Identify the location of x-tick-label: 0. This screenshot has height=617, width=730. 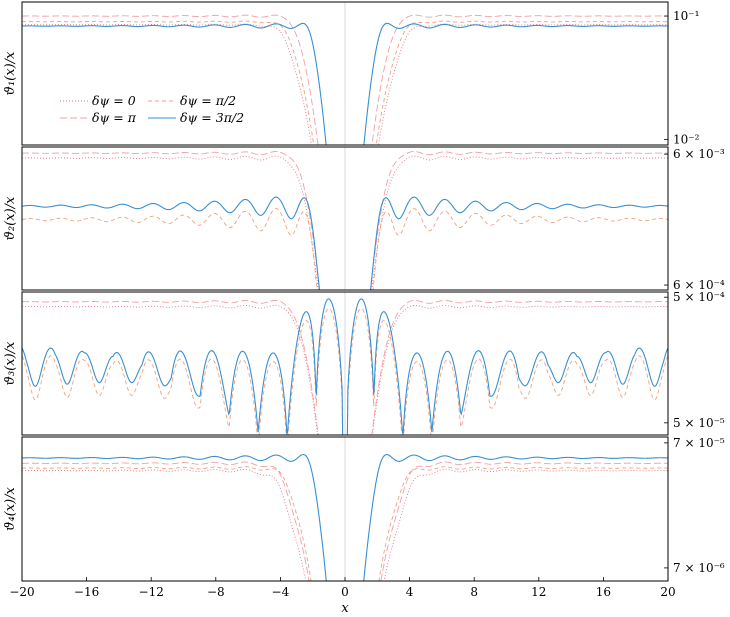
(345, 592).